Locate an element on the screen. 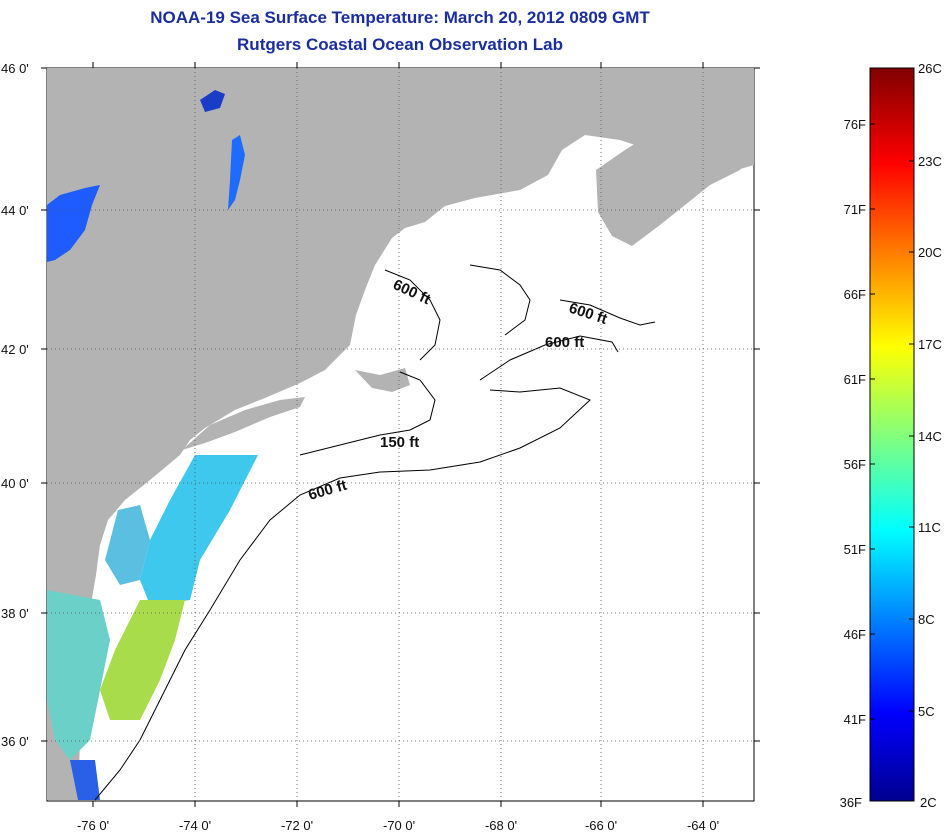  sst-swath-south is located at coordinates (142, 660).